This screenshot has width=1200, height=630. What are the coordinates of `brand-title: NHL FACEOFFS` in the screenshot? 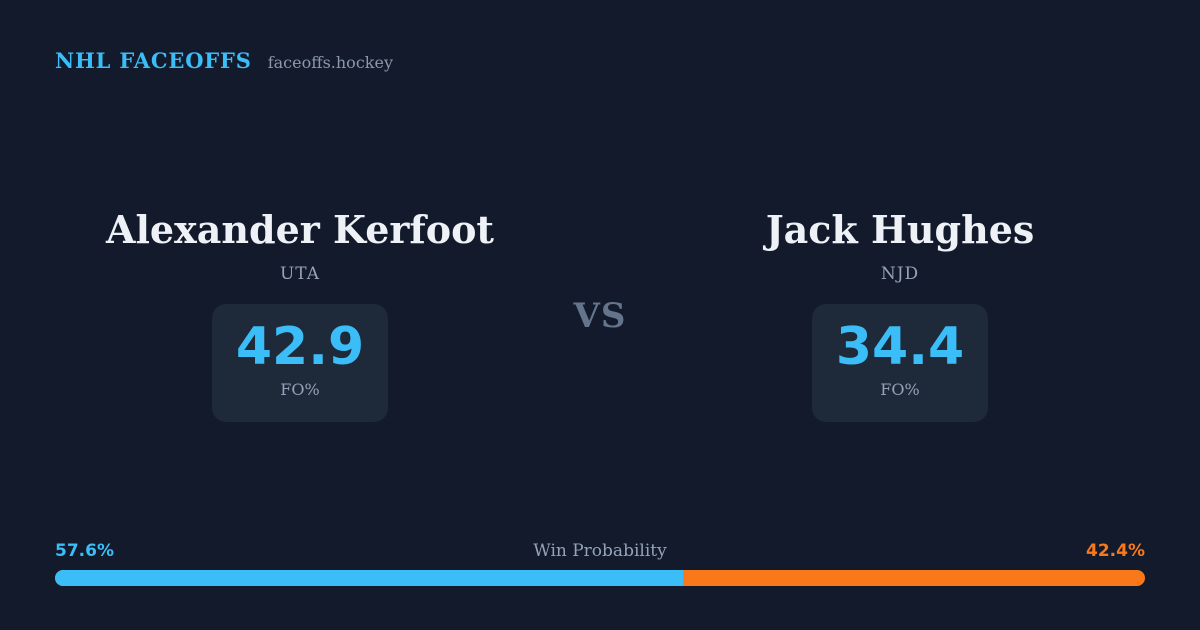 It's located at (153, 60).